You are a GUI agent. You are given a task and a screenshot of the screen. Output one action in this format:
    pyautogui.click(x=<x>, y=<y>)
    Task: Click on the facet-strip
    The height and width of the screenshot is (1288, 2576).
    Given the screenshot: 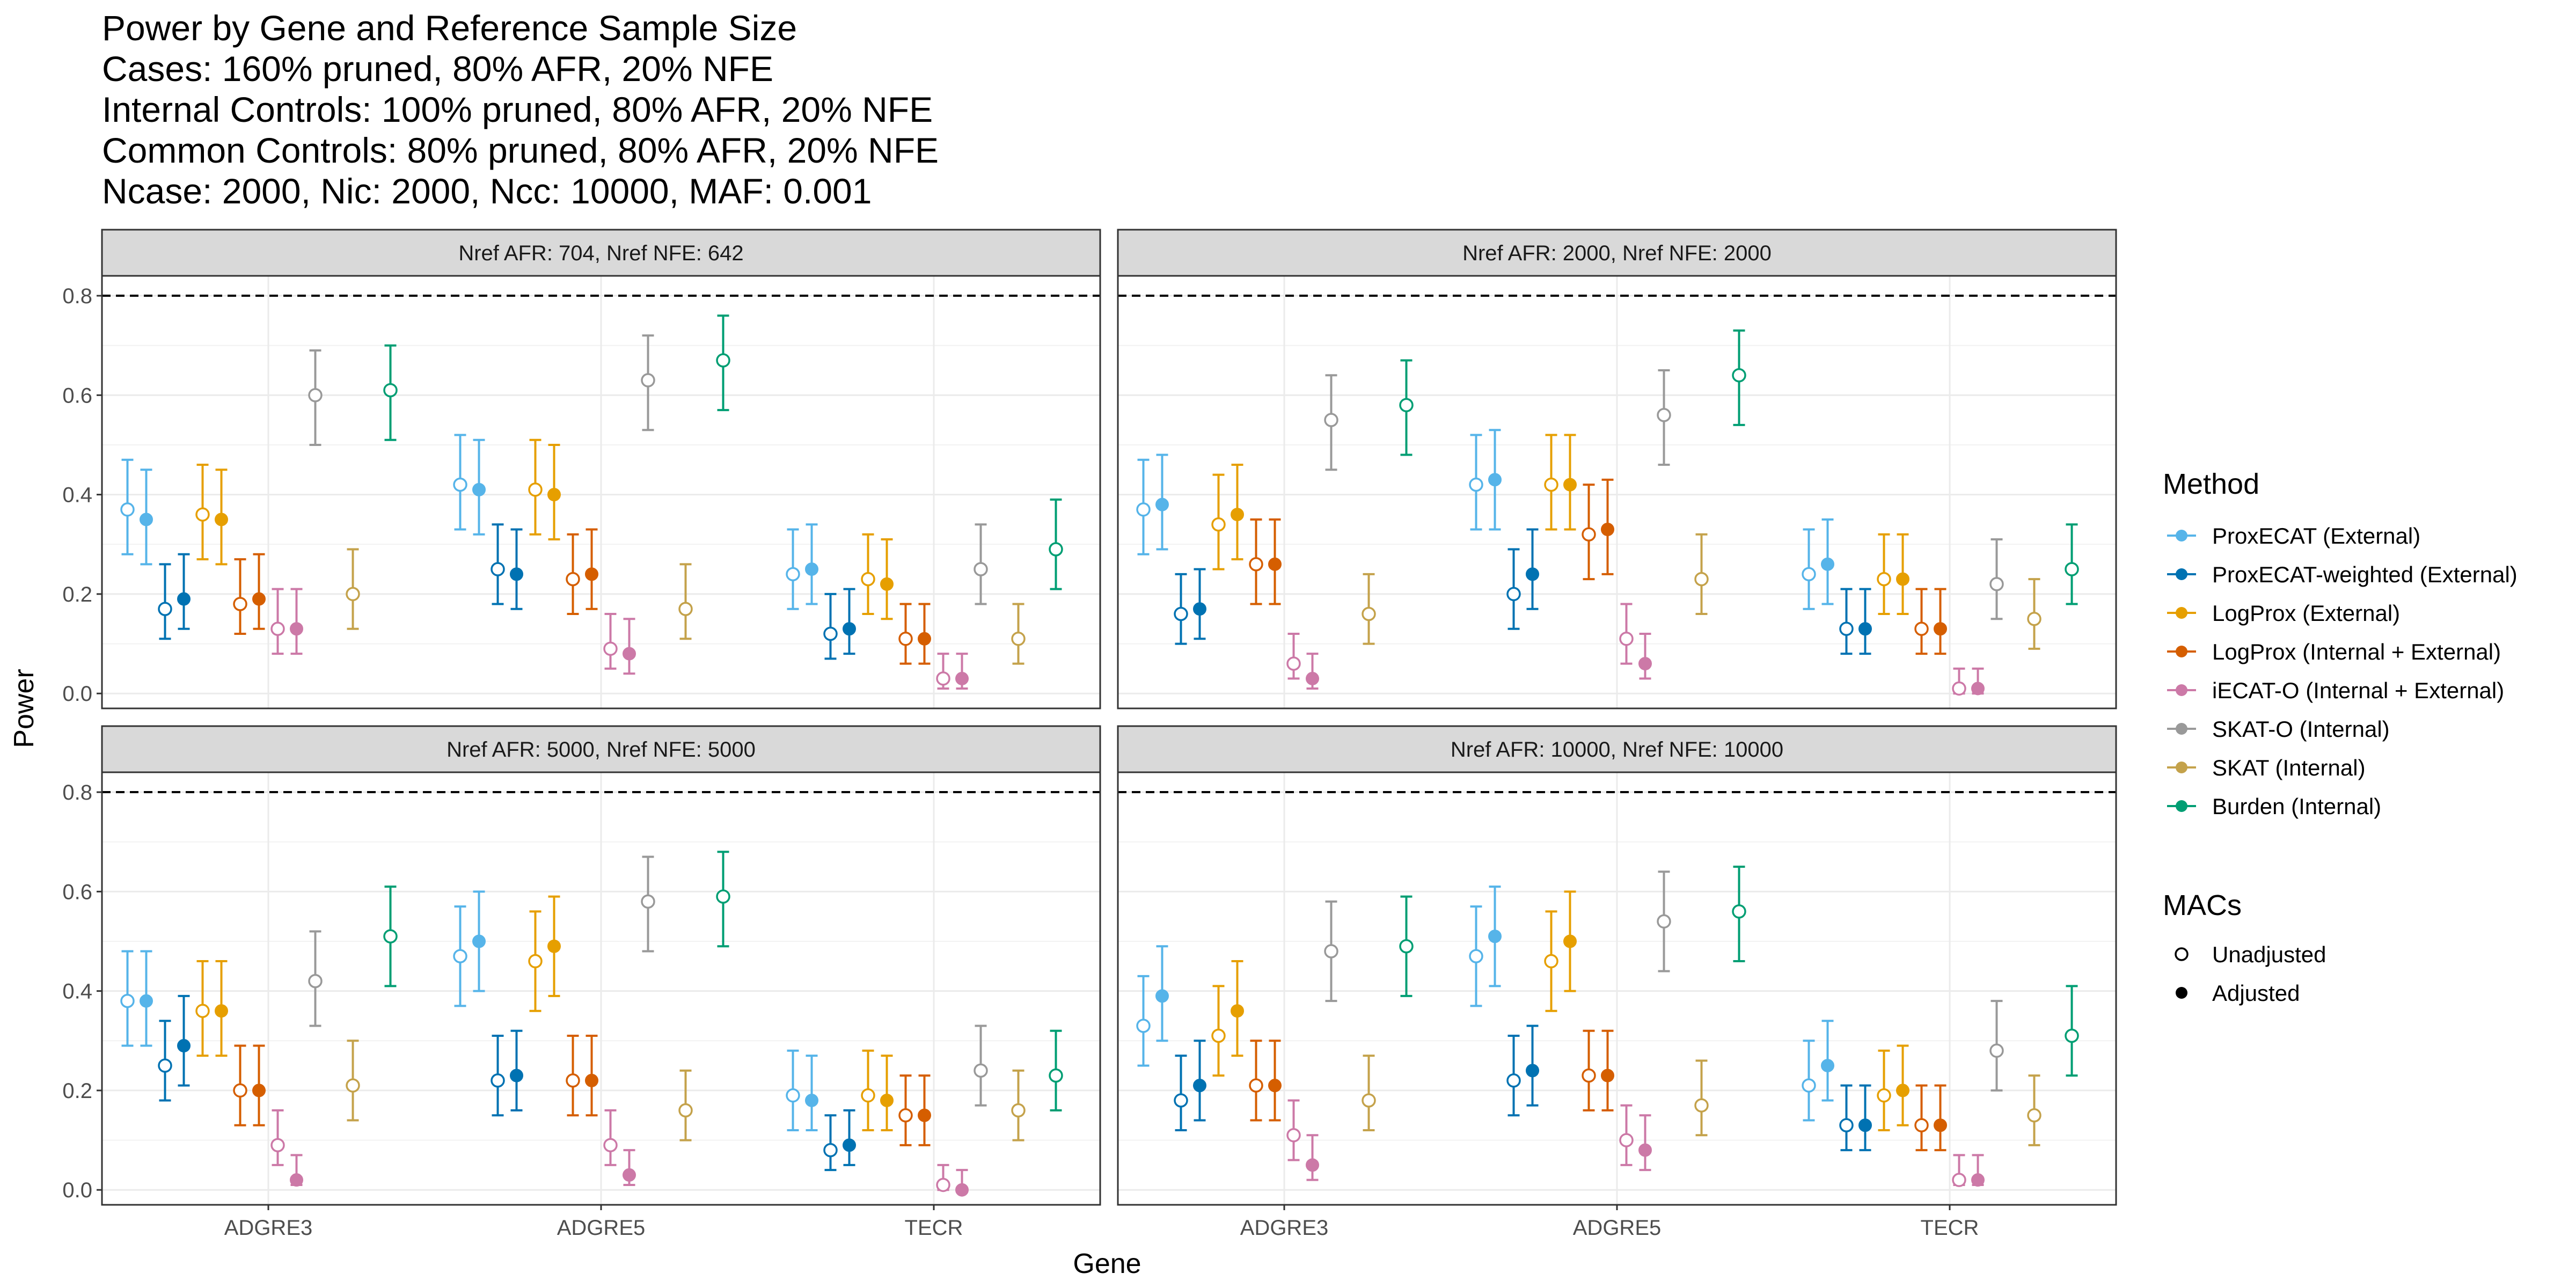 What is the action you would take?
    pyautogui.click(x=601, y=253)
    